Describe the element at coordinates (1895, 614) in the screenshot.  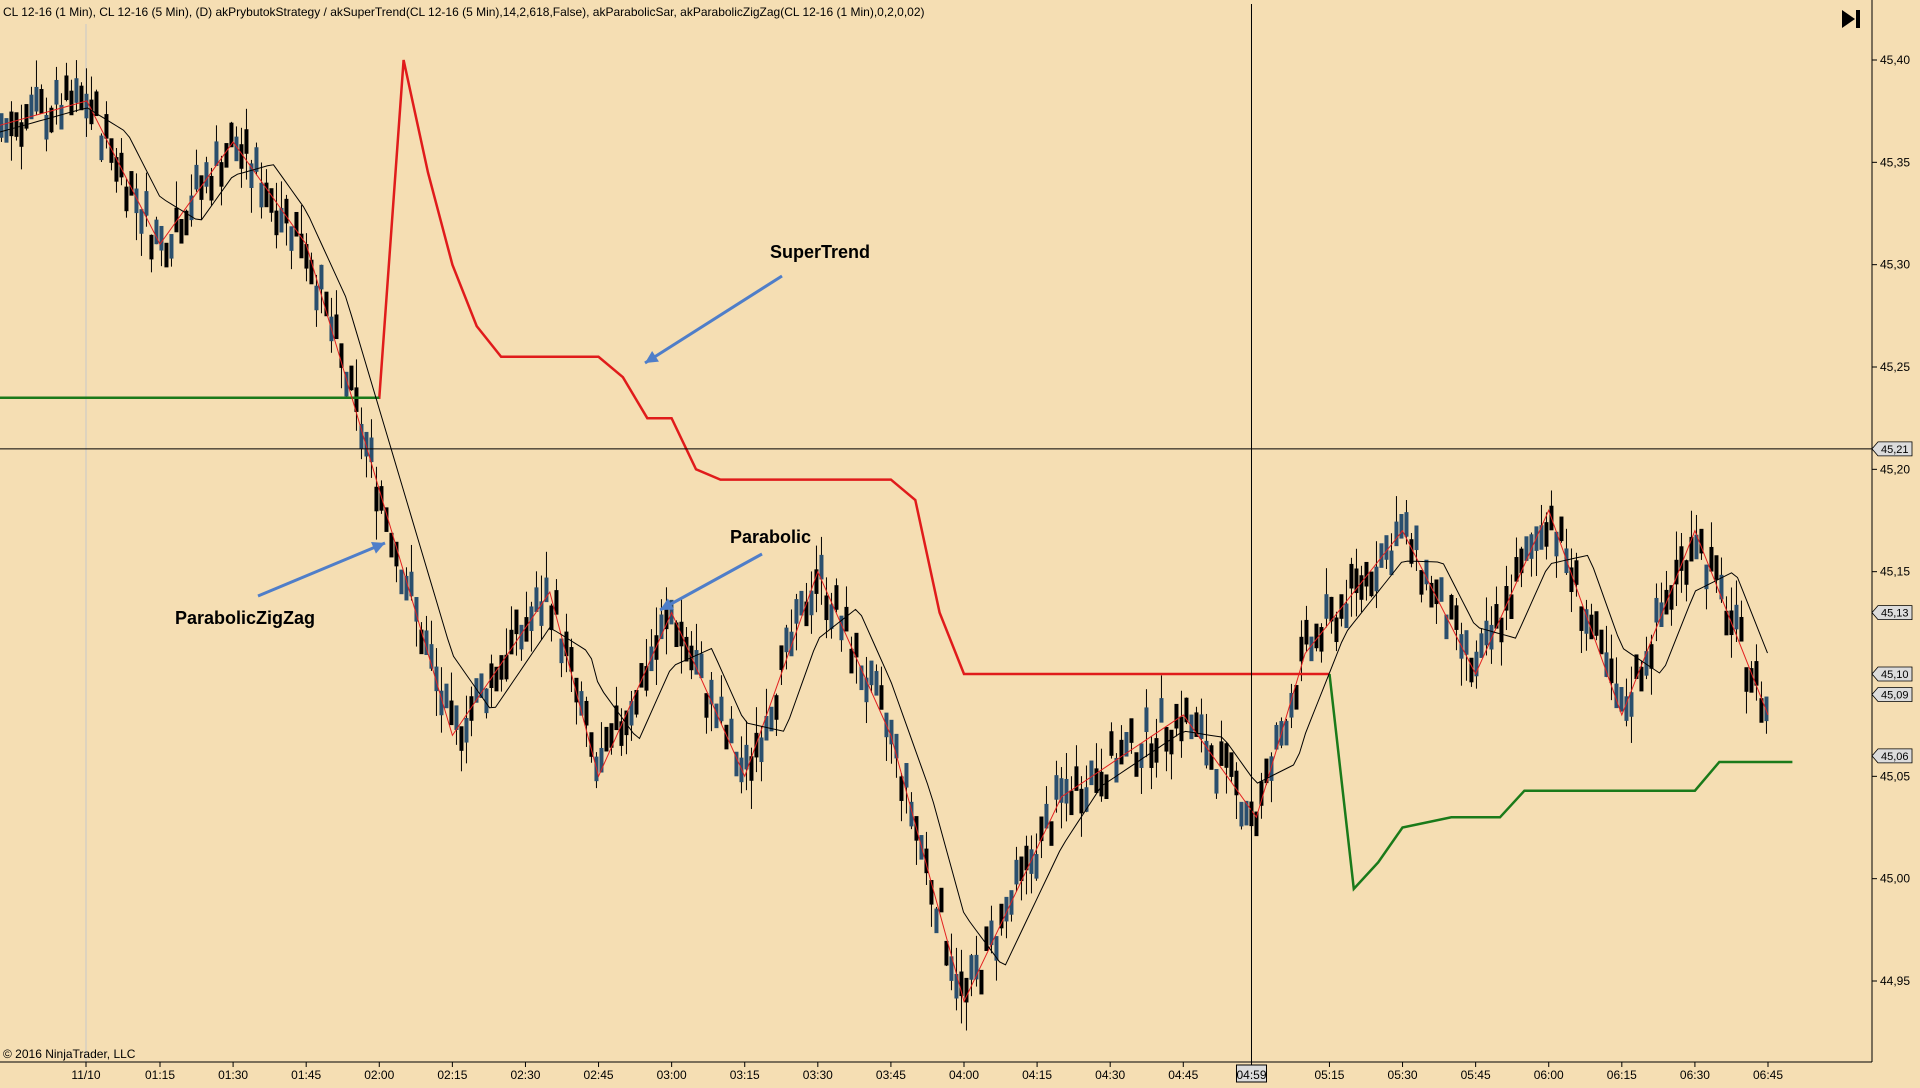
I see `price-marker-label: 45,13` at that location.